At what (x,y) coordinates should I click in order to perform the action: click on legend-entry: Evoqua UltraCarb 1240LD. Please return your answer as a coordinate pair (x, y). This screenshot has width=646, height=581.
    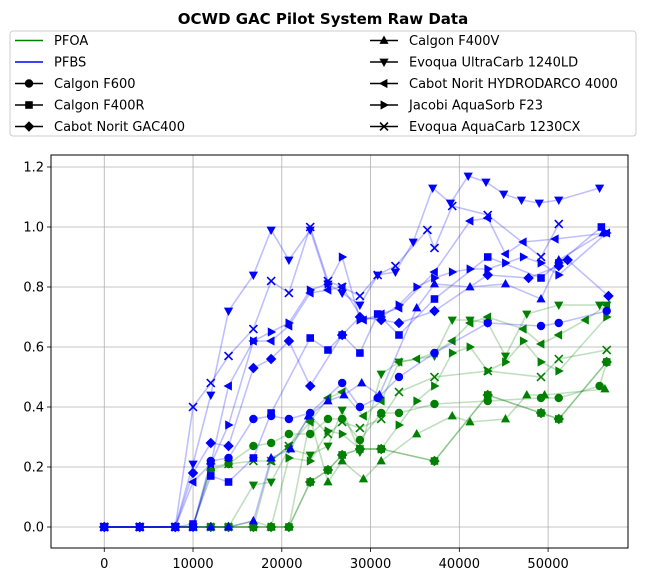
    Looking at the image, I should click on (474, 63).